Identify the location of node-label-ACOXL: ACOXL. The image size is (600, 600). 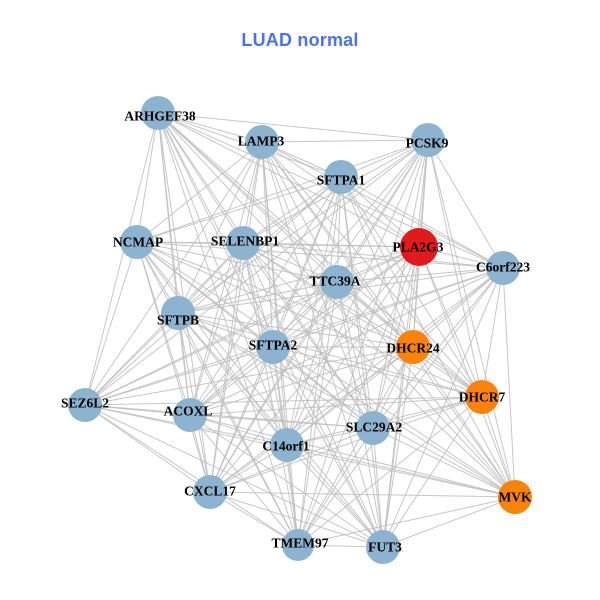
(188, 411).